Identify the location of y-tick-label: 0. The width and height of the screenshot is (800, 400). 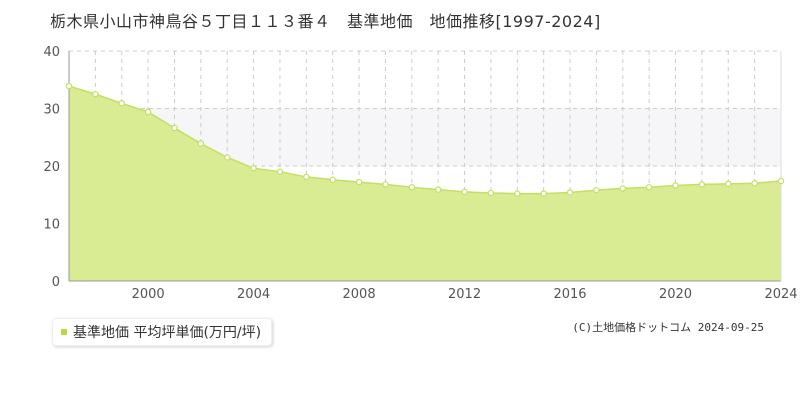
(56, 282).